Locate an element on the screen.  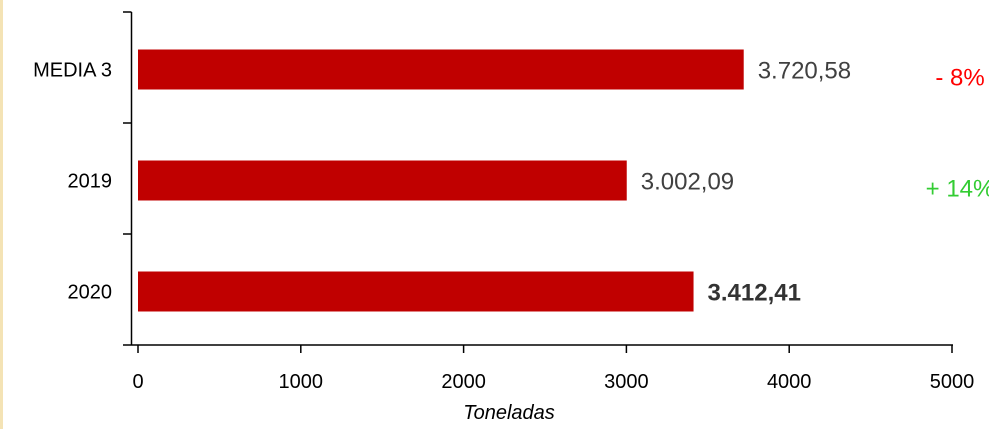
change-annotation: + 14% is located at coordinates (957, 189).